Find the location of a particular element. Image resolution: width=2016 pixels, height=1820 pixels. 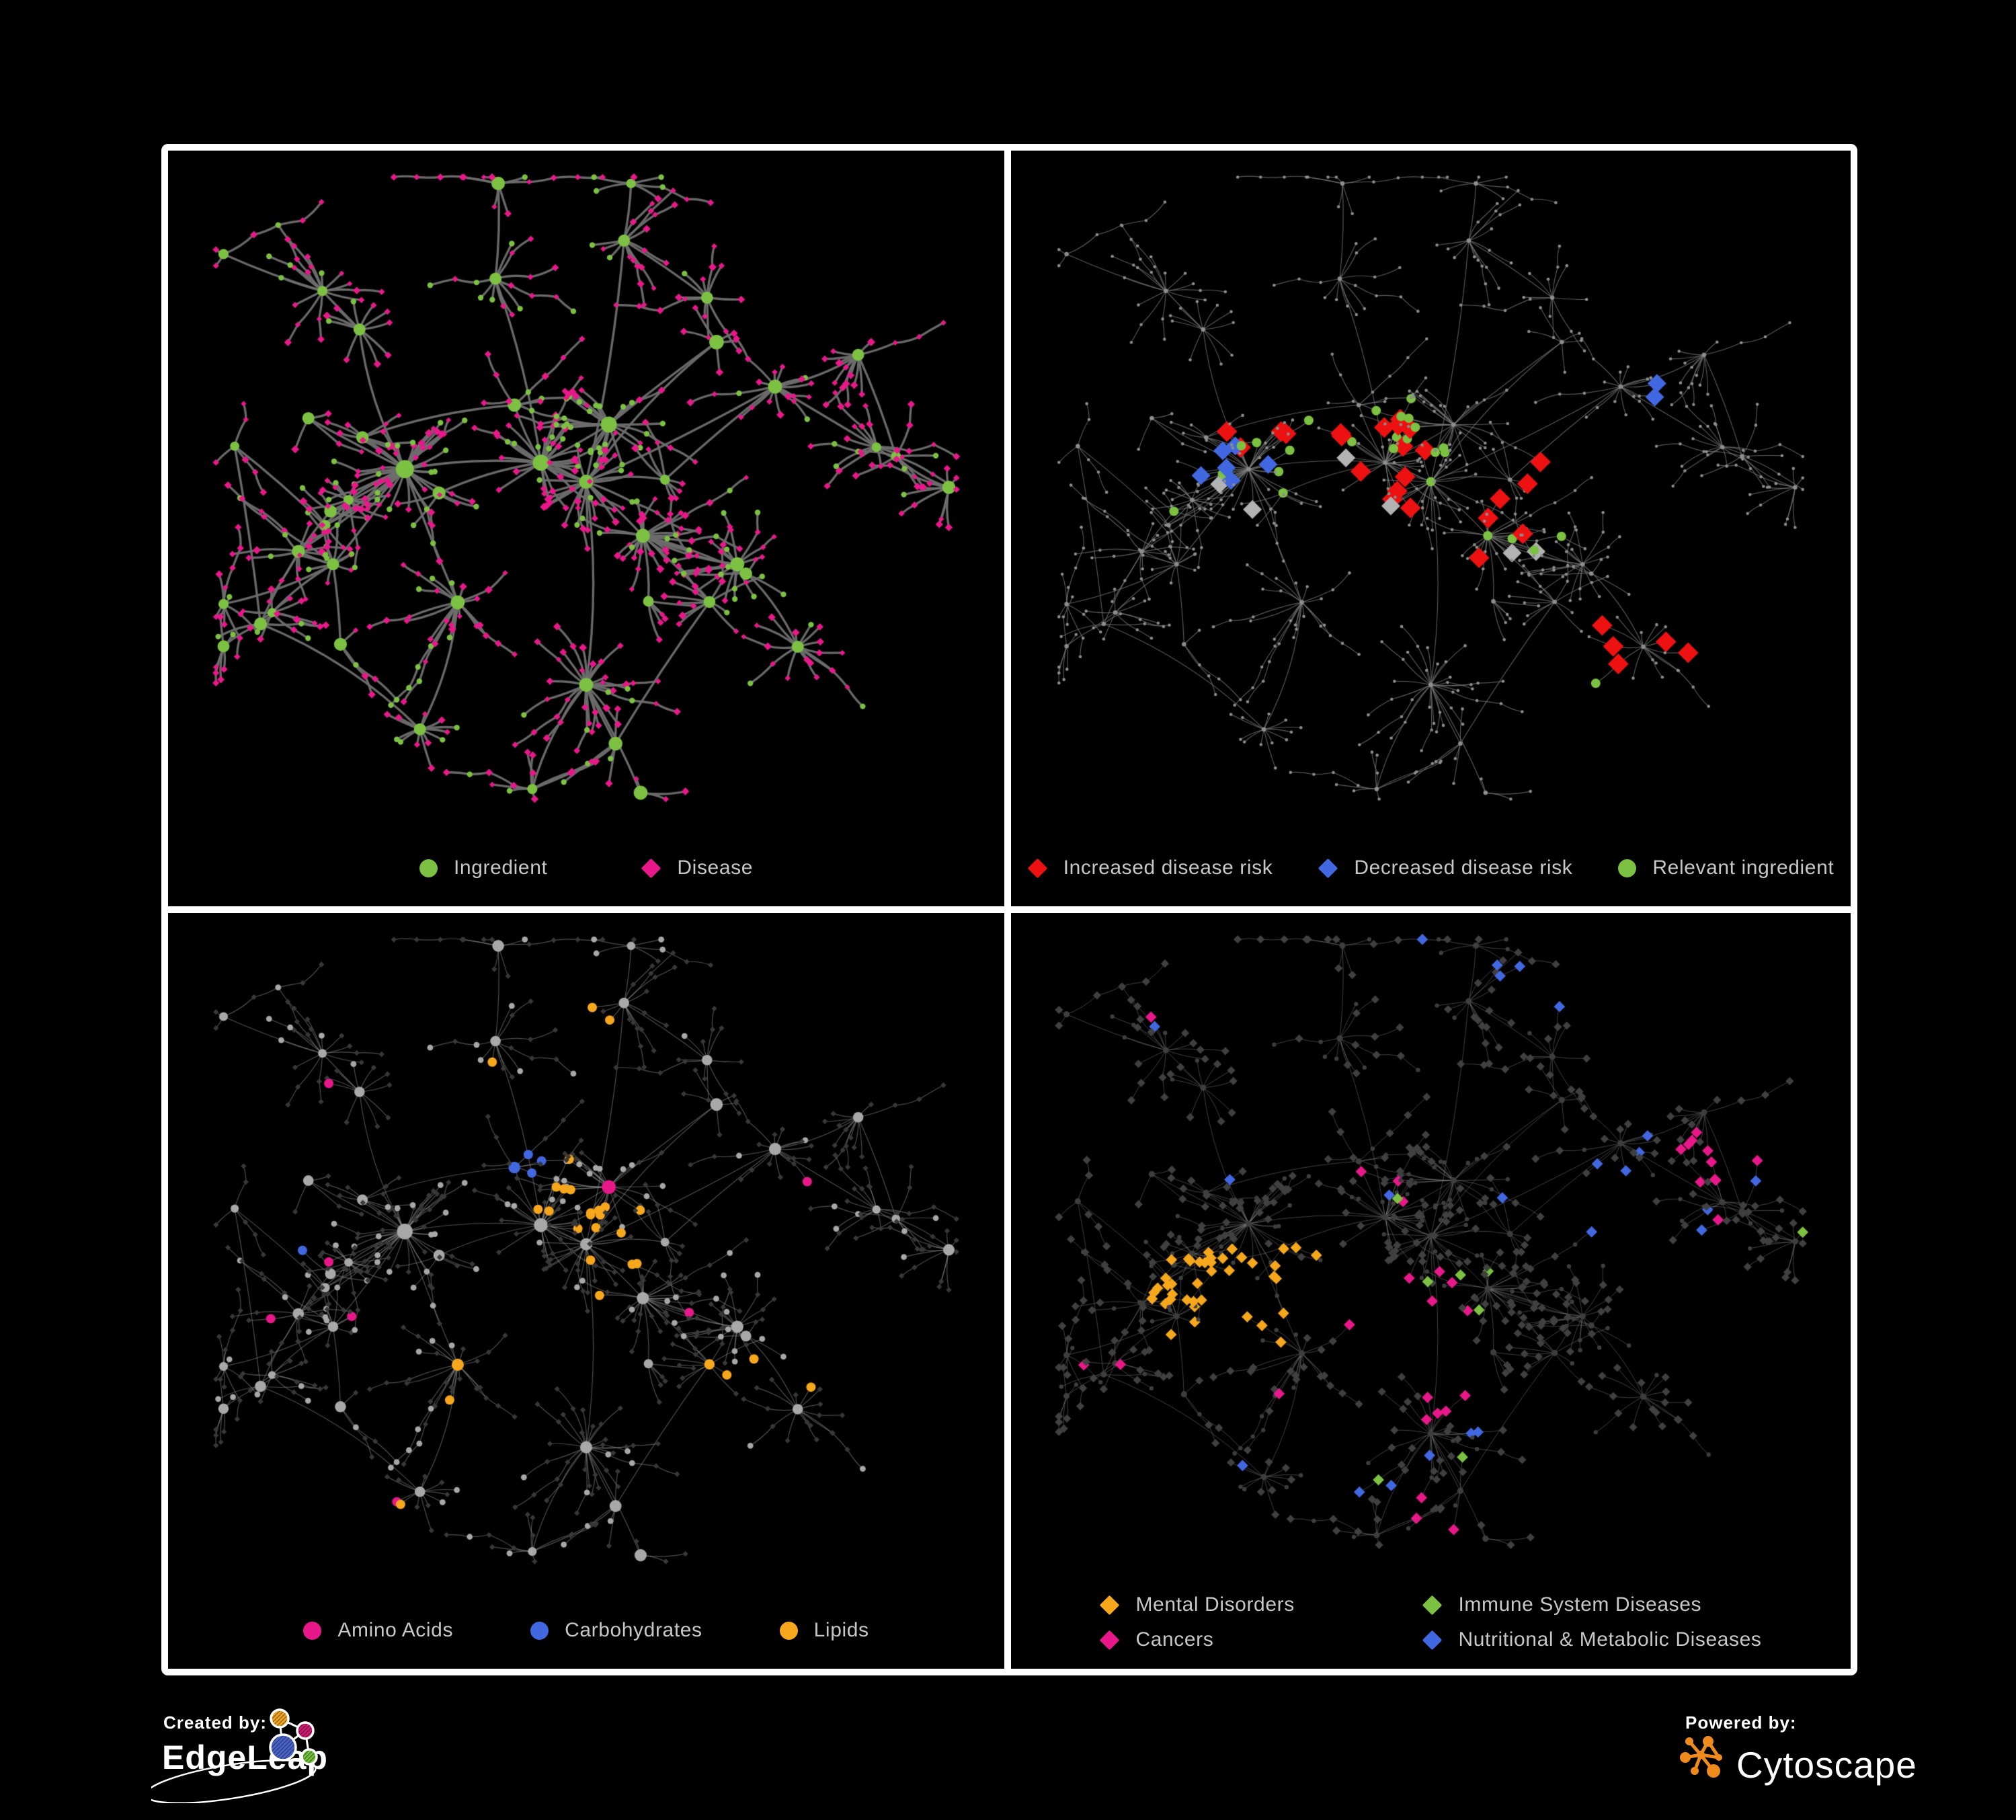

legend-item-disease-classes-0: Mental Disorders is located at coordinates (1241, 1604).